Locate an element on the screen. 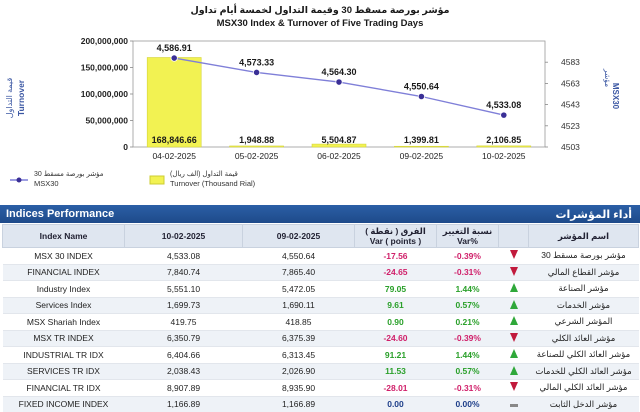  left-axis-tick-label: 50,000,000 is located at coordinates (106, 121).